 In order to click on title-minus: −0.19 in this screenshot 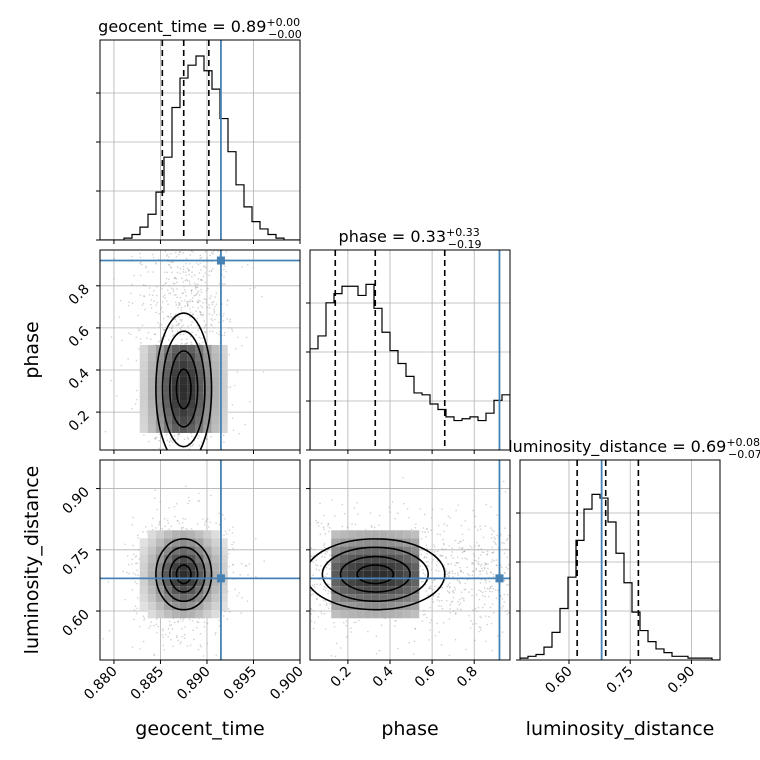, I will do `click(465, 244)`.